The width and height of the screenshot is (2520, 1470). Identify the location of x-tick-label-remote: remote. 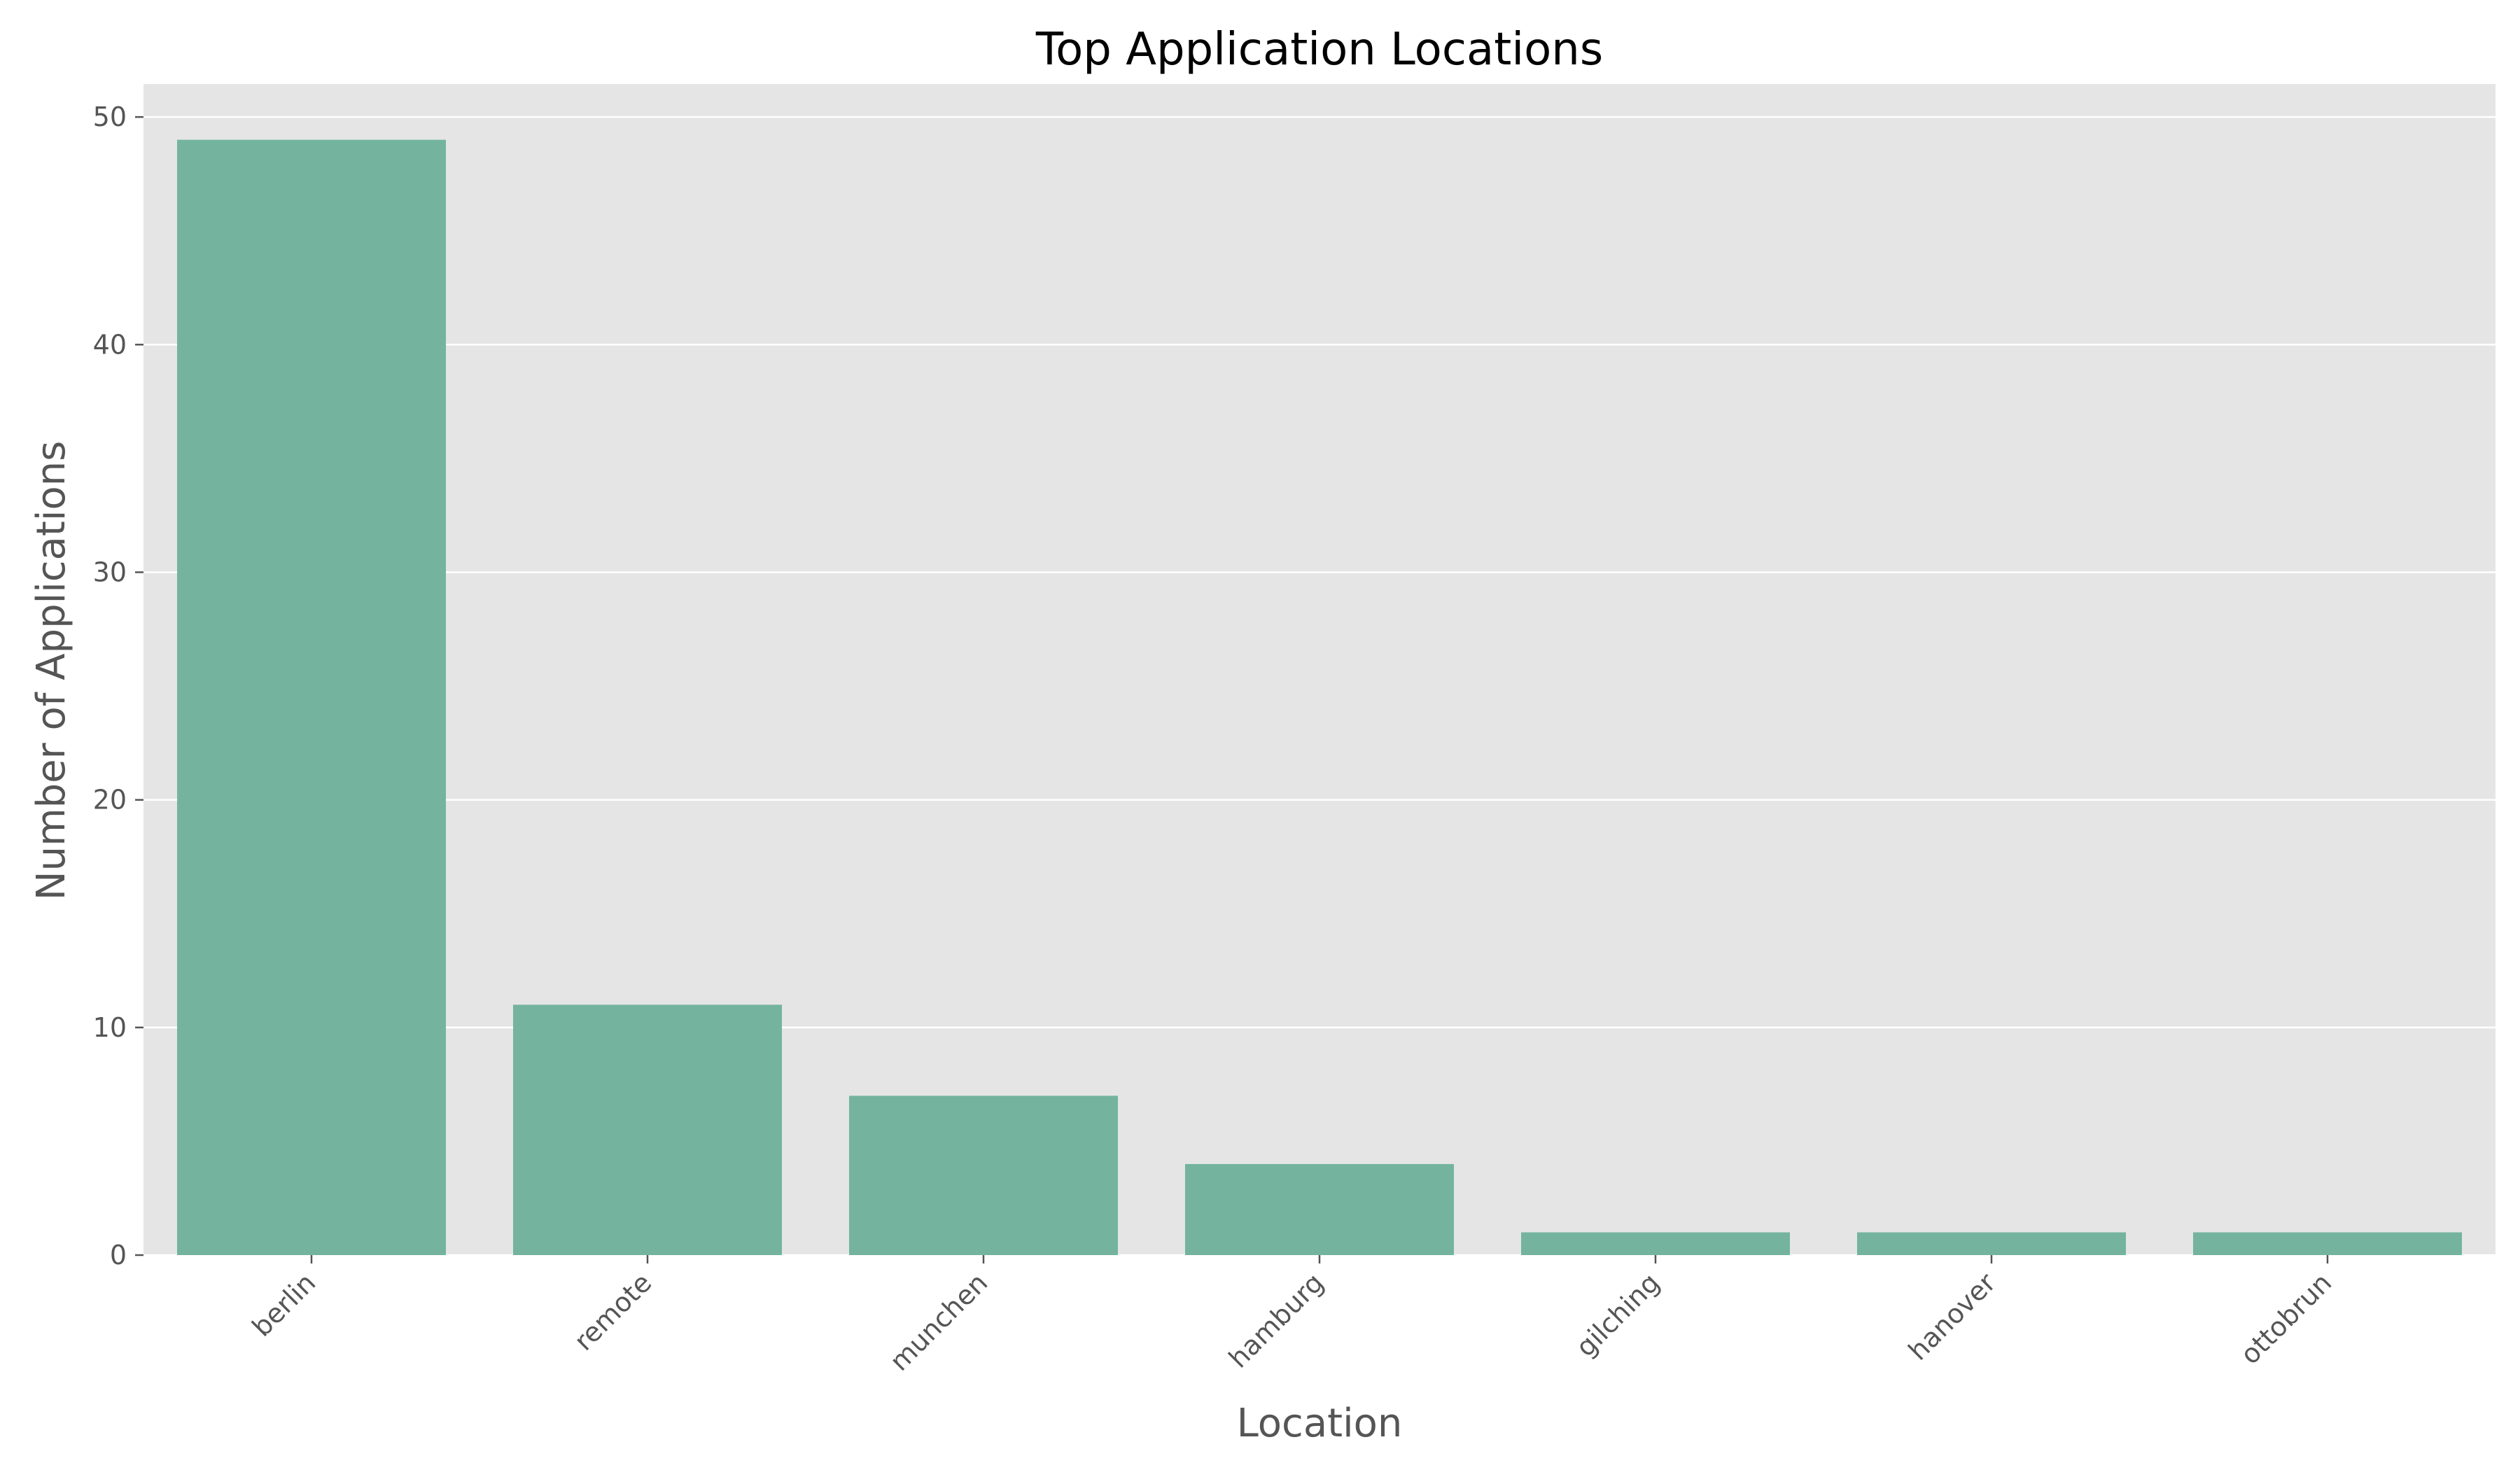
(613, 1312).